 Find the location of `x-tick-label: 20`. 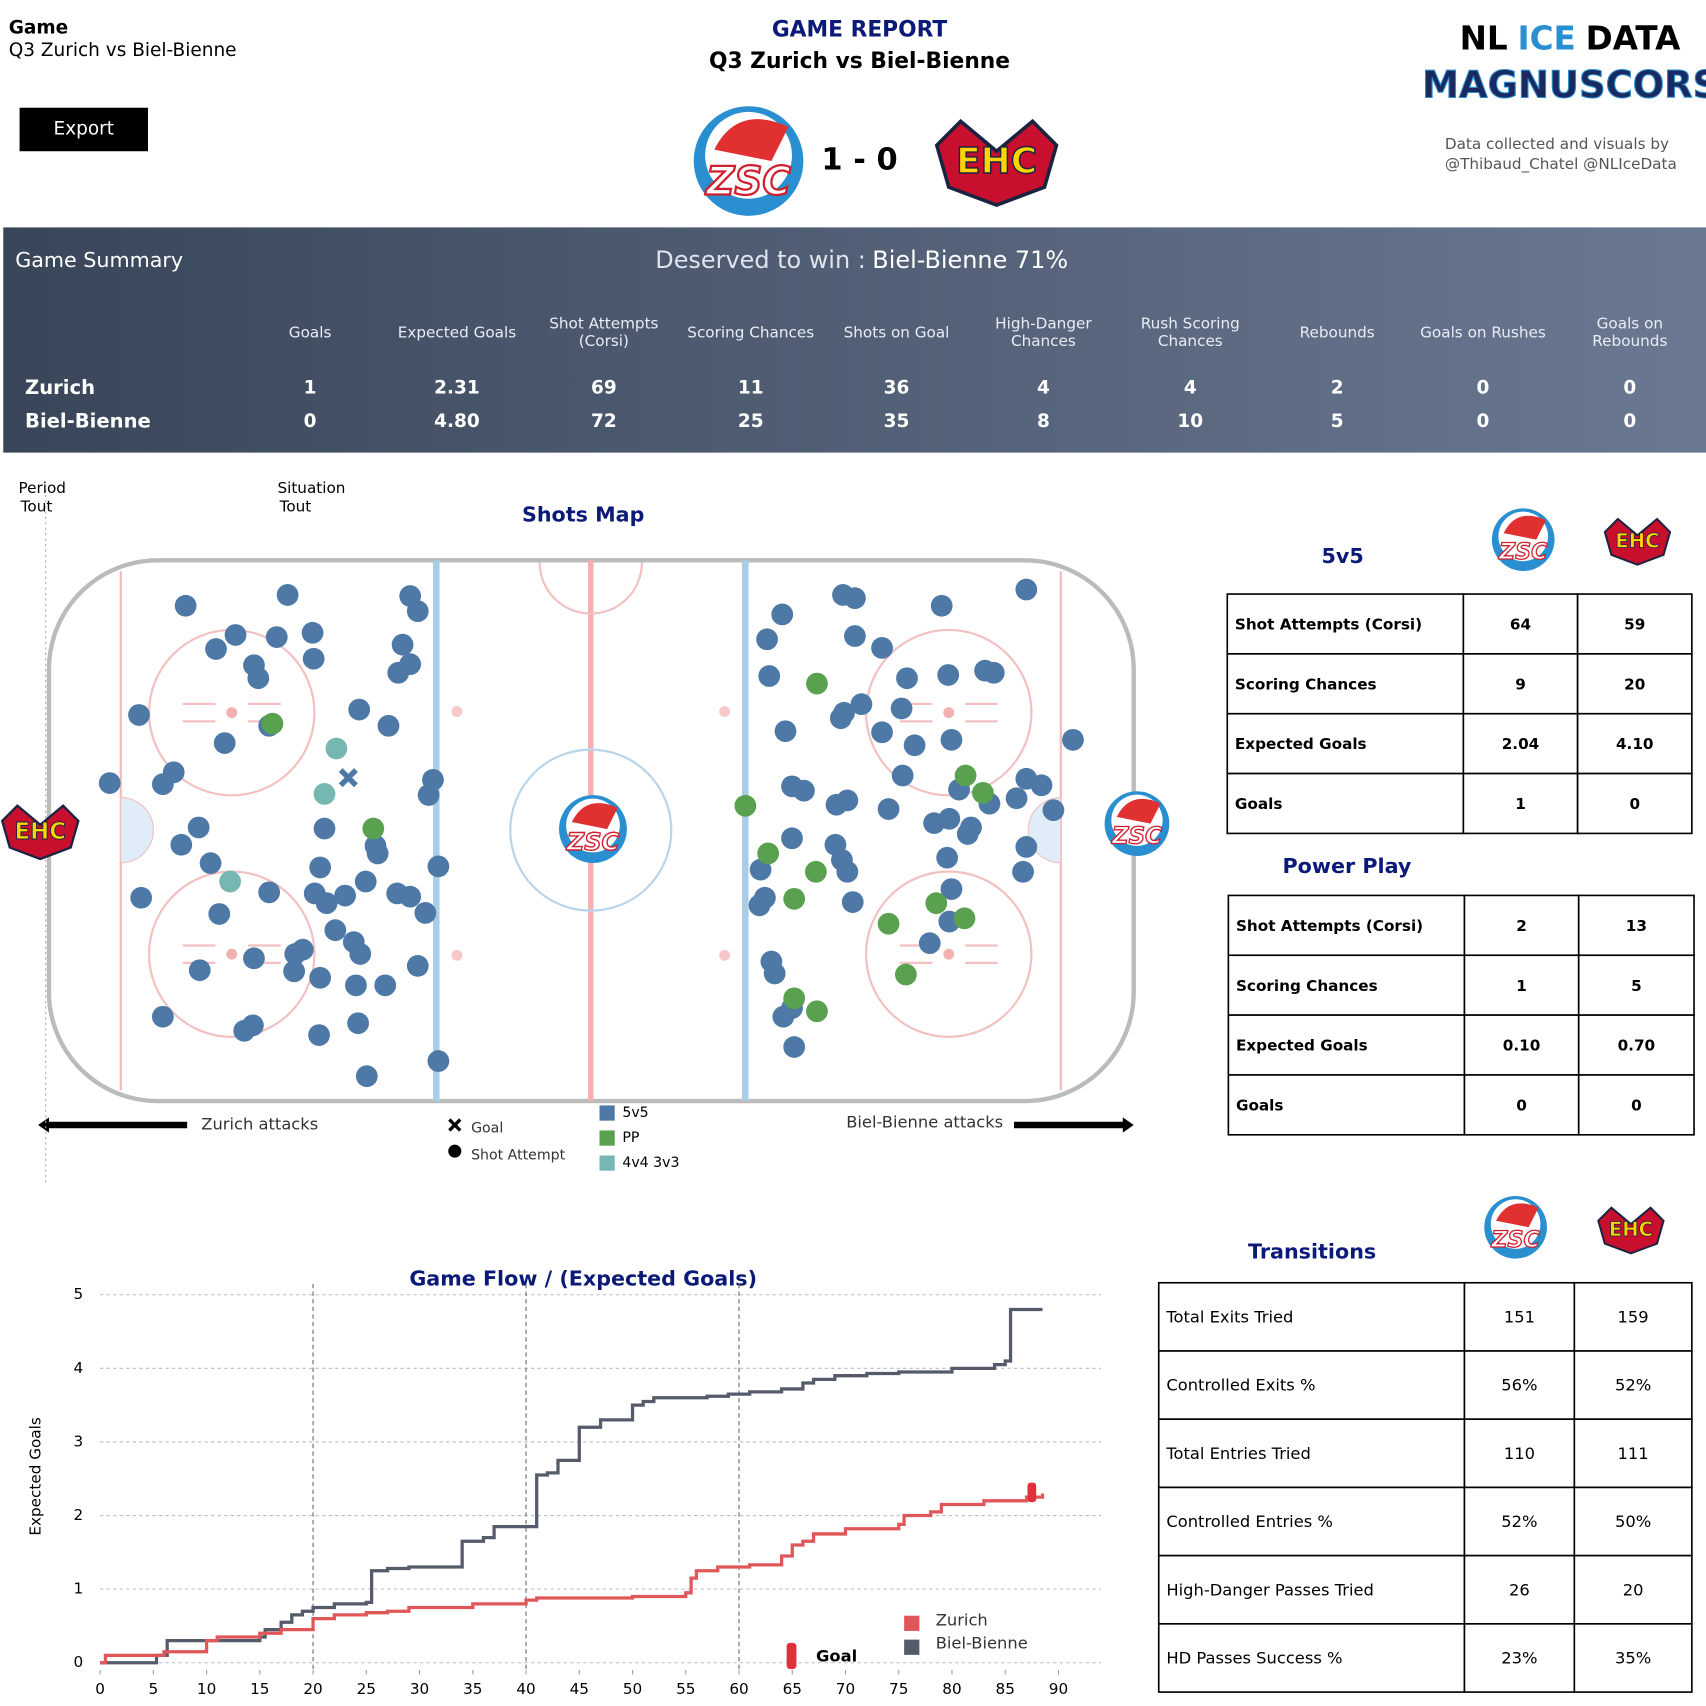

x-tick-label: 20 is located at coordinates (312, 1689).